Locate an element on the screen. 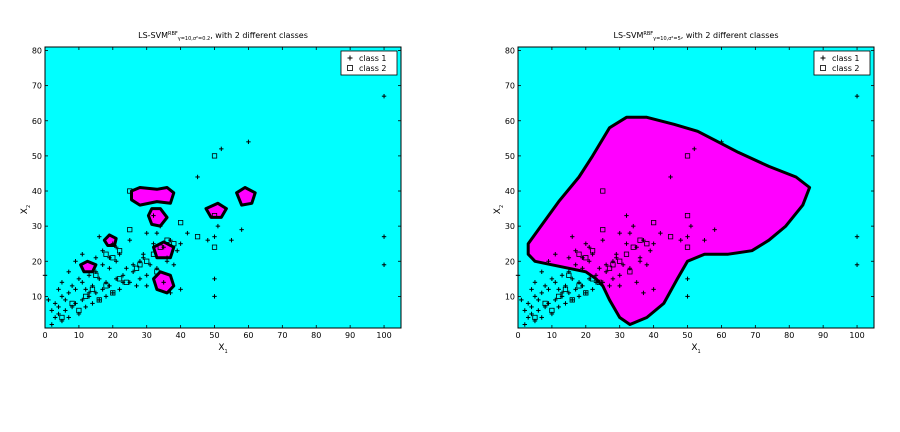  title-main: LS-SVM is located at coordinates (628, 35).